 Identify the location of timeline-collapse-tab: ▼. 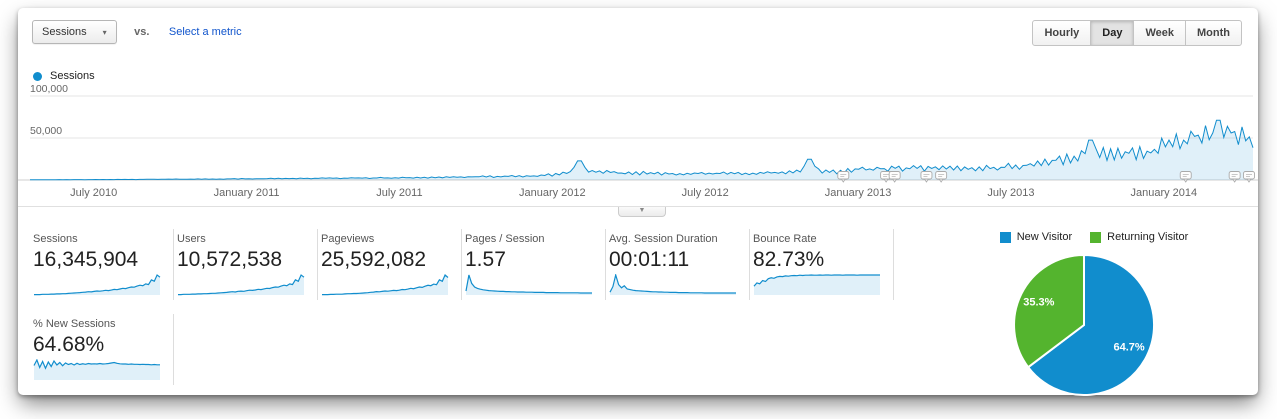
(642, 212).